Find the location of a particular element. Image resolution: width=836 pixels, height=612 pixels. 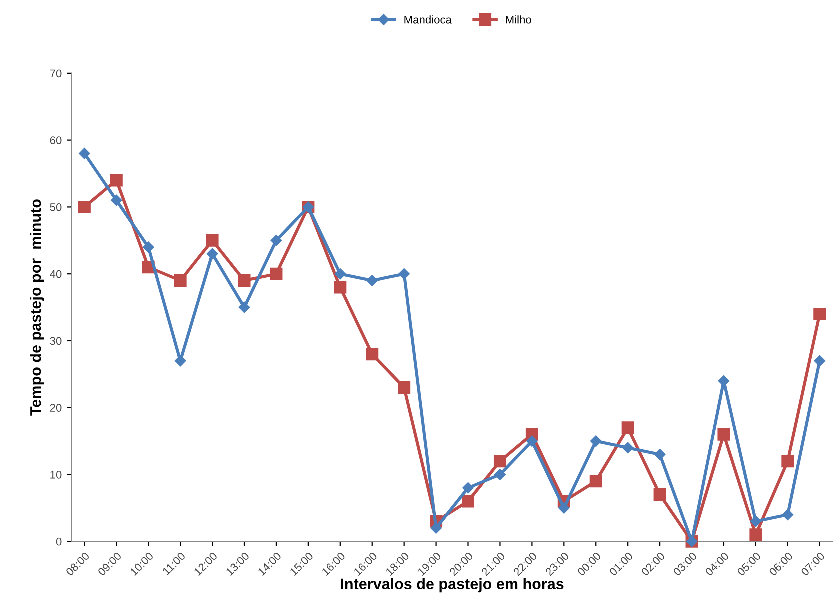

legend-label: Mandioca is located at coordinates (428, 20).